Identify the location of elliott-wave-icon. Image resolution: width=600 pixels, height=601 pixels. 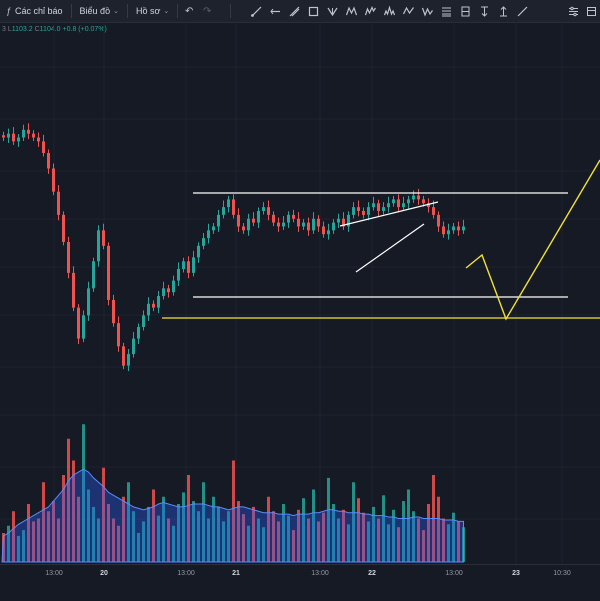
(370, 11).